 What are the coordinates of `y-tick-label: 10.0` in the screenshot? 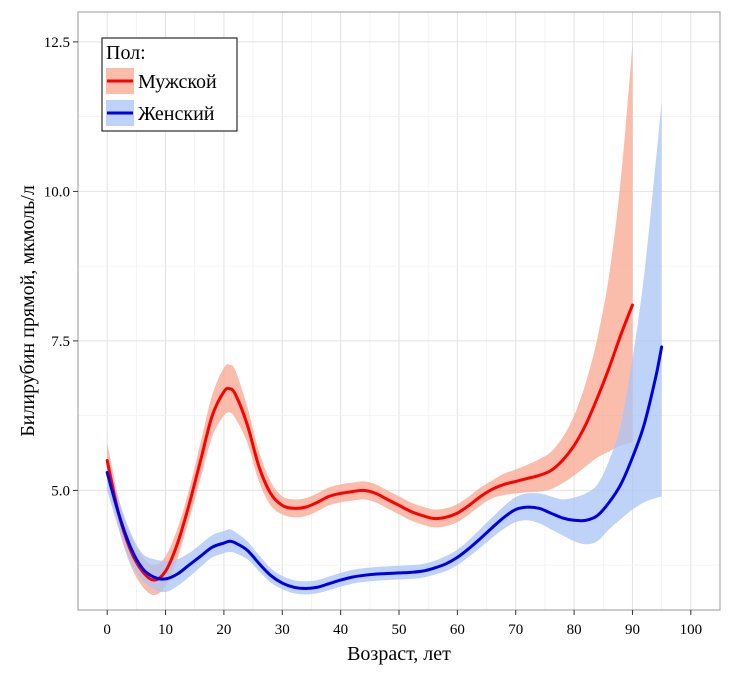 It's located at (57, 192).